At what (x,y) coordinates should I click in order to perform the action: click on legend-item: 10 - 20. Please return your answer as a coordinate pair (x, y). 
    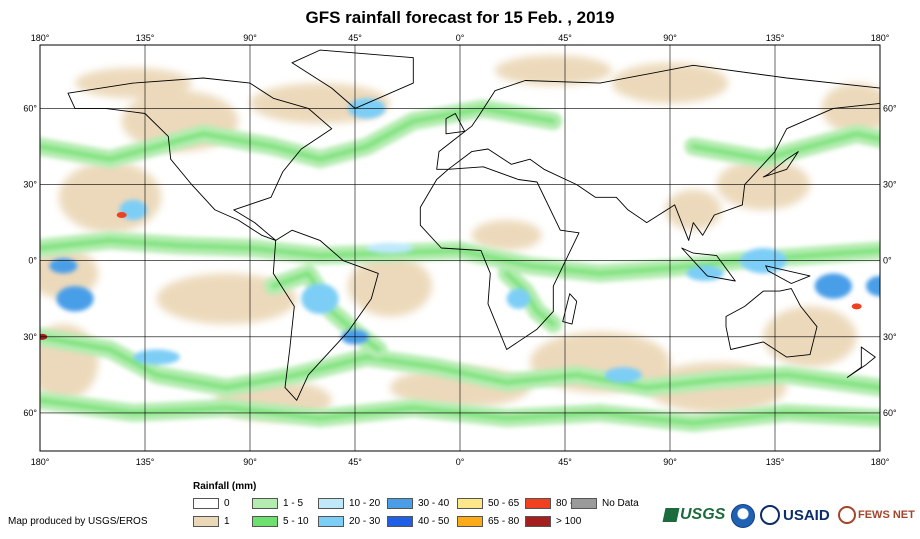
    Looking at the image, I should click on (349, 504).